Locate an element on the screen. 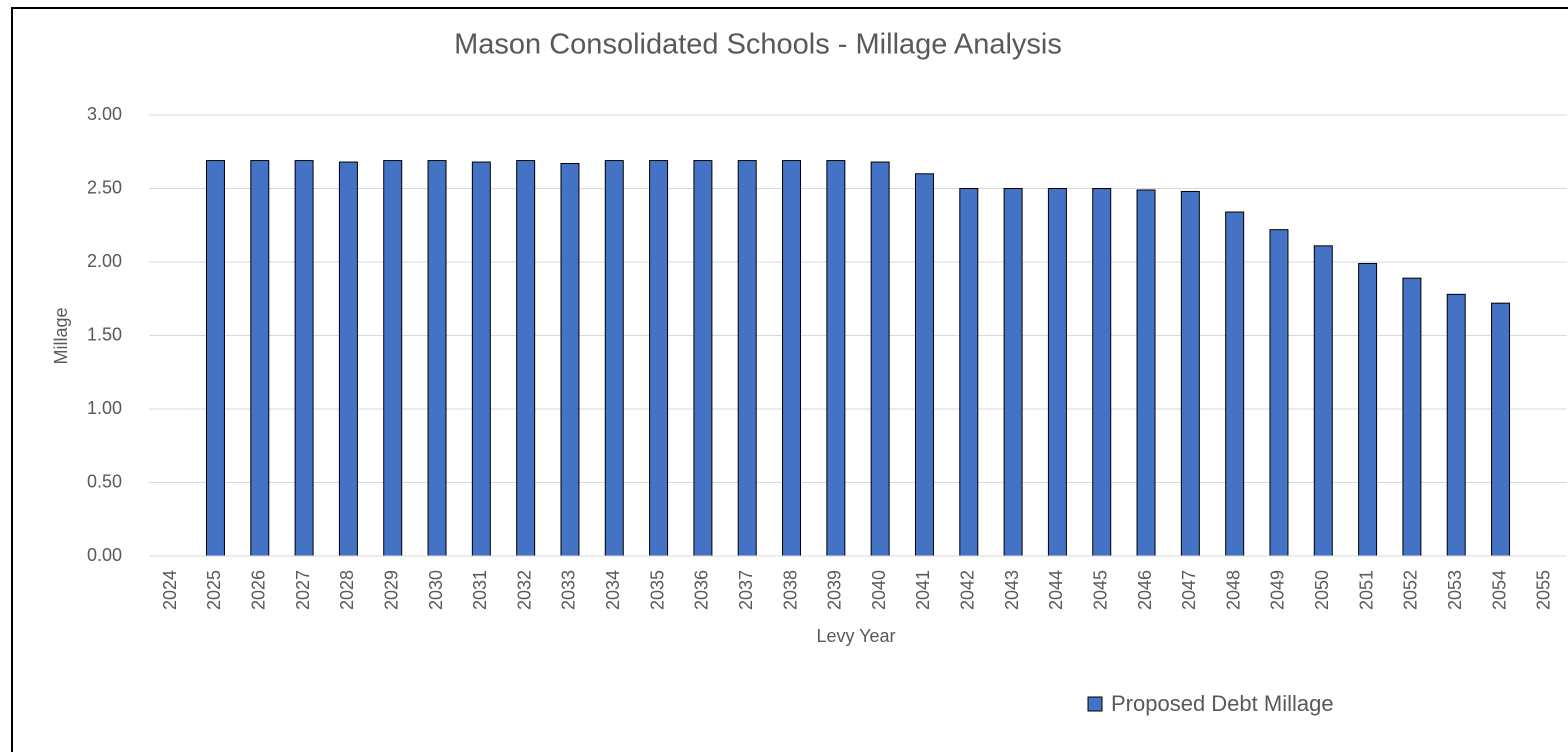 The width and height of the screenshot is (1568, 752). x-tick-label: 2025 is located at coordinates (214, 590).